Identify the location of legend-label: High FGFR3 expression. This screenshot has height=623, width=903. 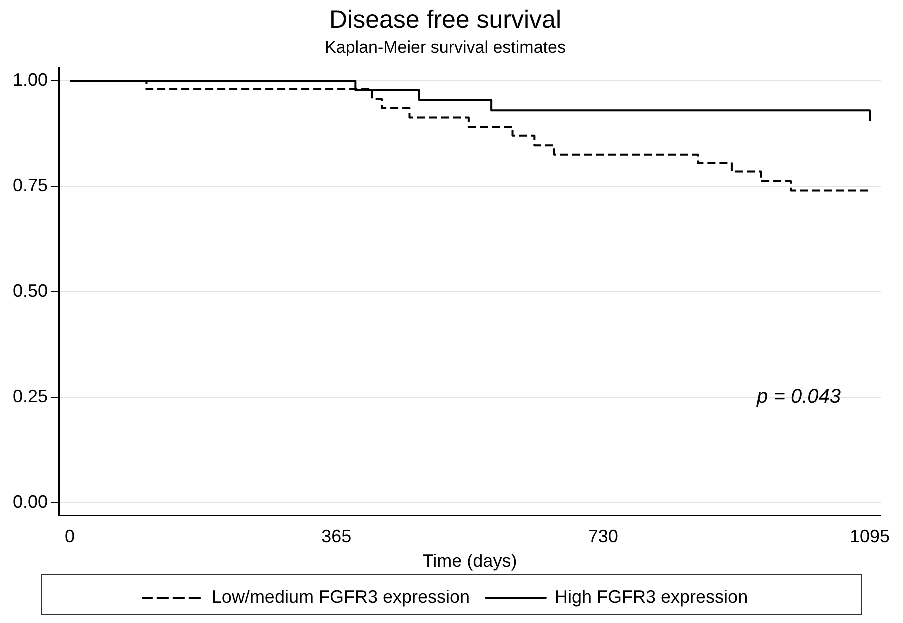
(651, 596).